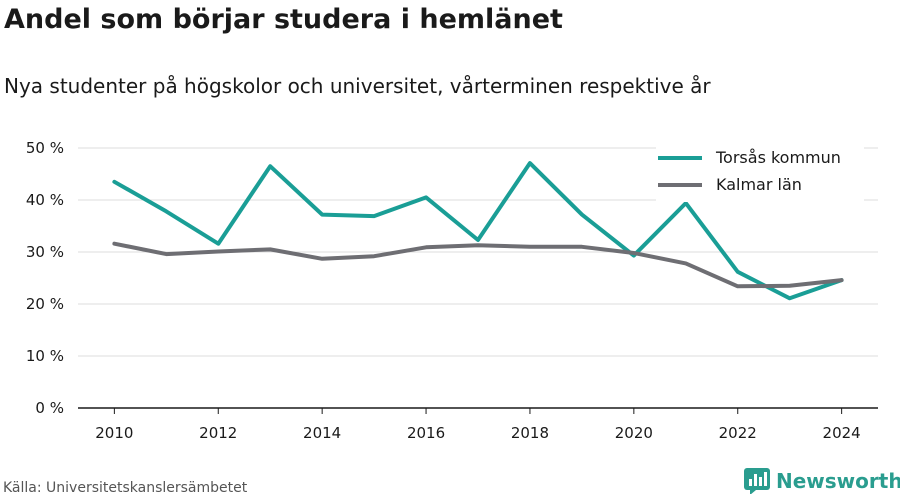 The image size is (900, 500). What do you see at coordinates (530, 433) in the screenshot?
I see `x-tick-label: 2018` at bounding box center [530, 433].